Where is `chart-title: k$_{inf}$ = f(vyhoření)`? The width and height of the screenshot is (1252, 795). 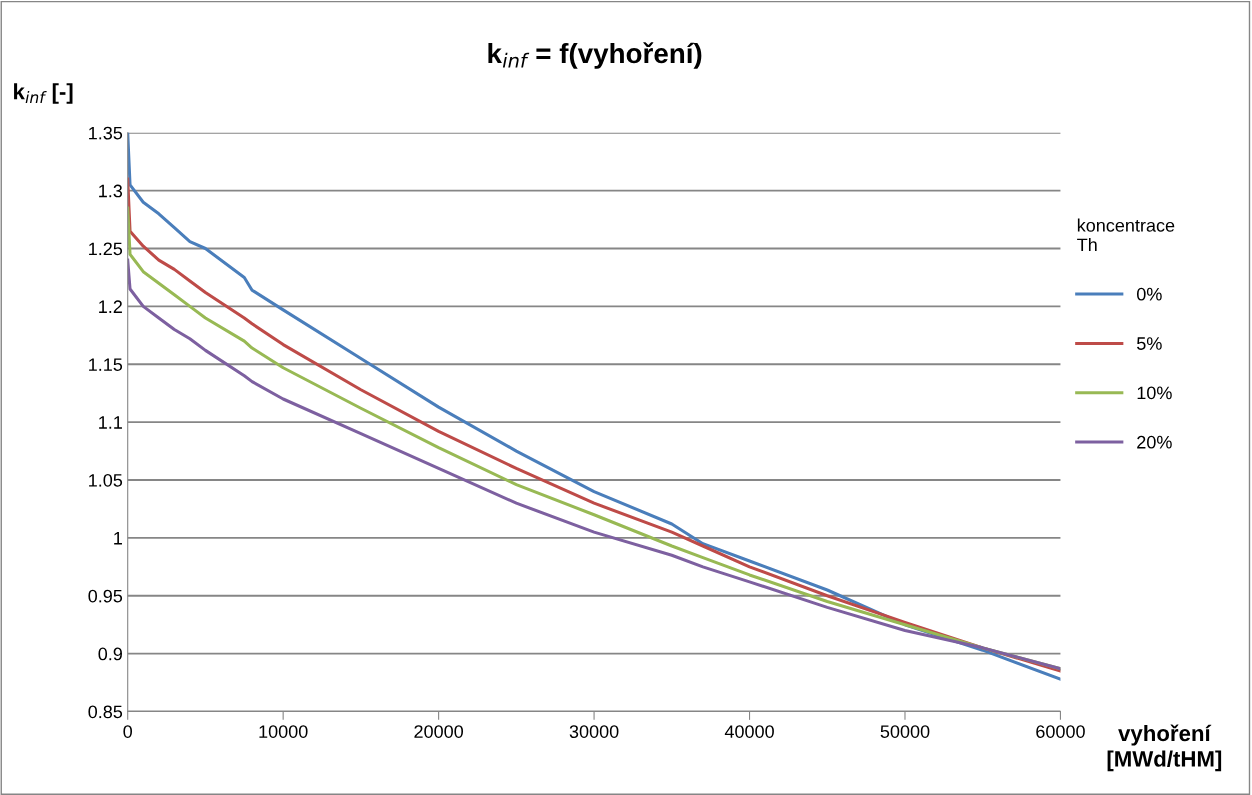 chart-title: k$_{inf}$ = f(vyhoření) is located at coordinates (595, 55).